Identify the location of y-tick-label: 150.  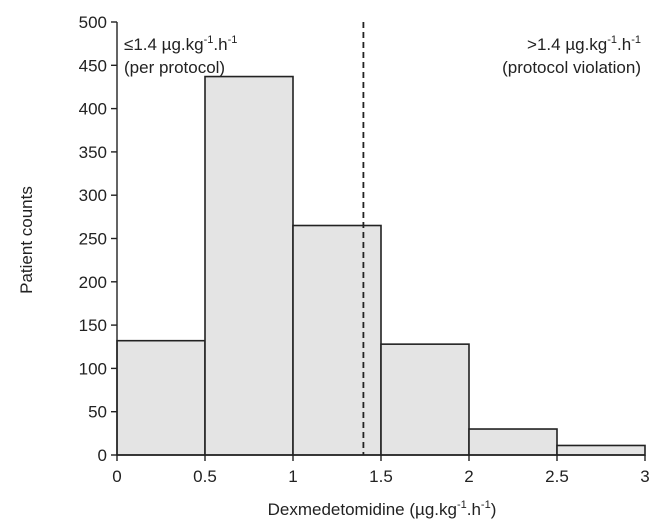
(93, 325).